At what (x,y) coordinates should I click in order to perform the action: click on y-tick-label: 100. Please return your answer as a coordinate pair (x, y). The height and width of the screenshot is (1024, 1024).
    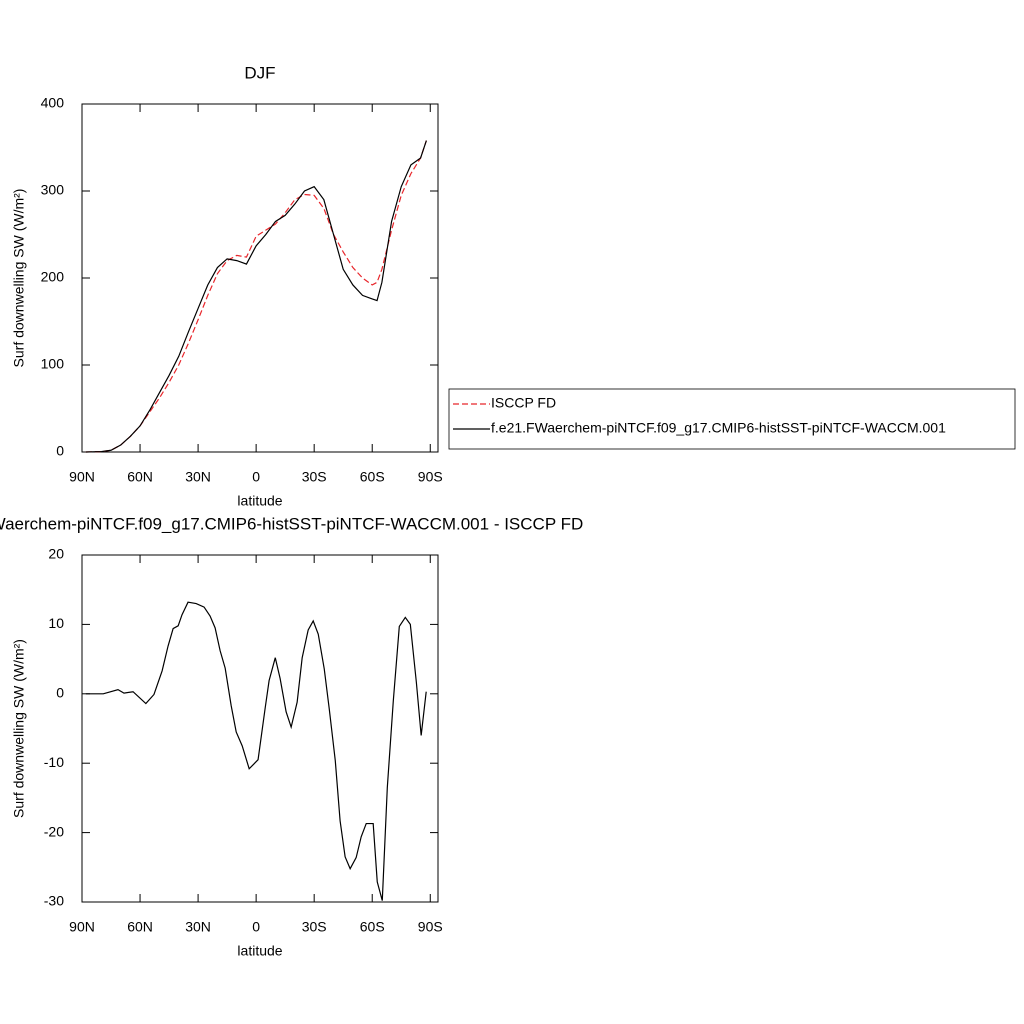
    Looking at the image, I should click on (53, 364).